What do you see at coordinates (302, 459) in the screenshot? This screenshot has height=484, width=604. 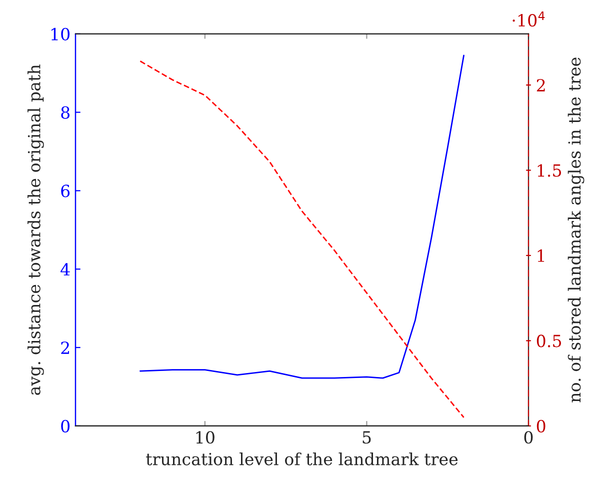 I see `x-axis-title: truncation level of the landmark tree` at bounding box center [302, 459].